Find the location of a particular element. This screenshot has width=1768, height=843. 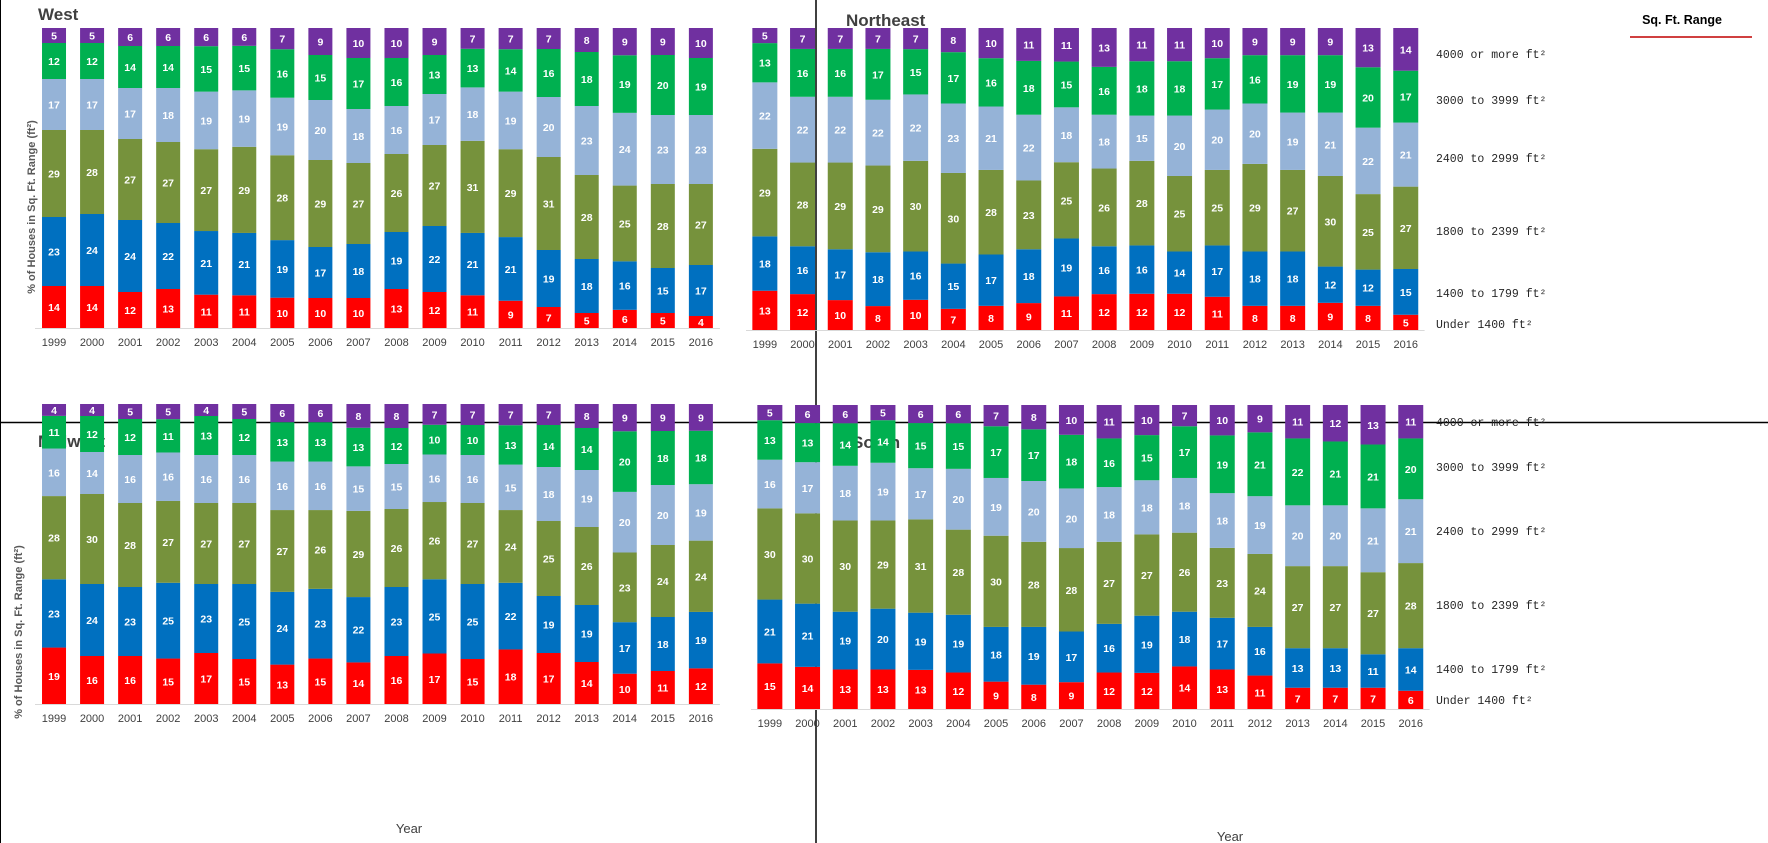

south-bar-under-1400-2003 is located at coordinates (921, 689).